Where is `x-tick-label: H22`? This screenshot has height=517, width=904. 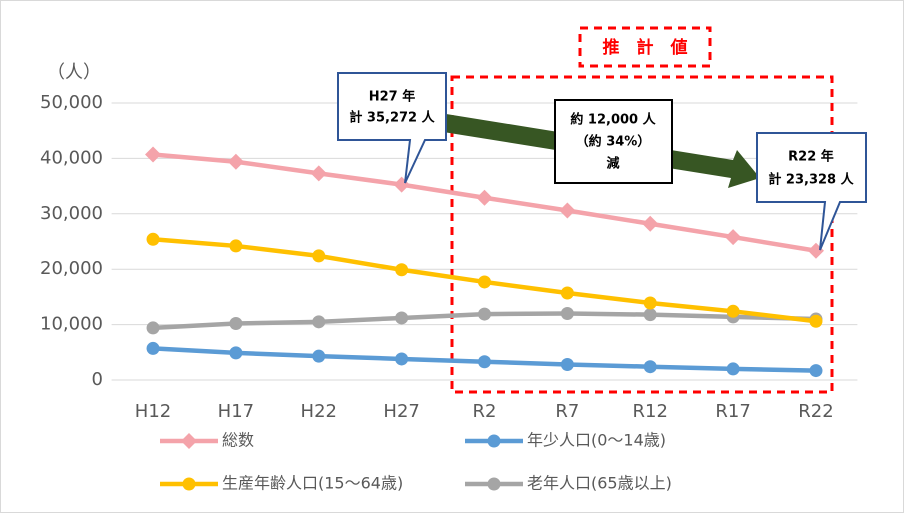 x-tick-label: H22 is located at coordinates (319, 411).